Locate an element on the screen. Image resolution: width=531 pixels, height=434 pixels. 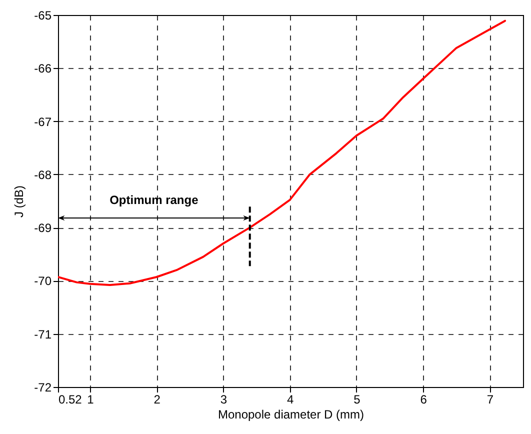
x-tick-label: 5 is located at coordinates (357, 399).